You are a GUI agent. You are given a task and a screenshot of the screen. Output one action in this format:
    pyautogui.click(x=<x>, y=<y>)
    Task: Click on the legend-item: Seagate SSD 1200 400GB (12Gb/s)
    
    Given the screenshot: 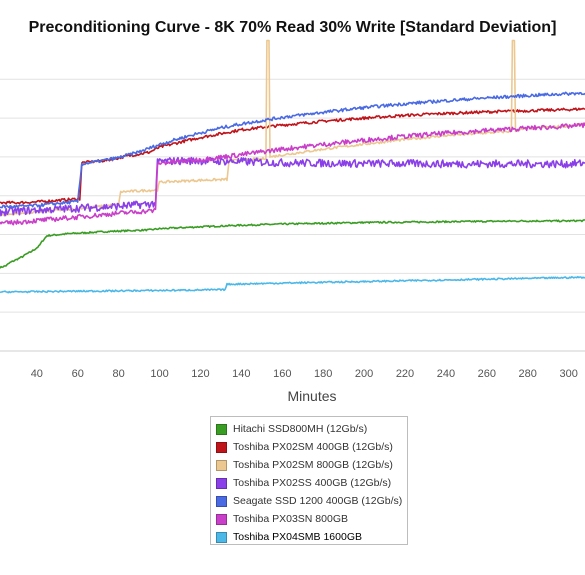 What is the action you would take?
    pyautogui.click(x=311, y=501)
    